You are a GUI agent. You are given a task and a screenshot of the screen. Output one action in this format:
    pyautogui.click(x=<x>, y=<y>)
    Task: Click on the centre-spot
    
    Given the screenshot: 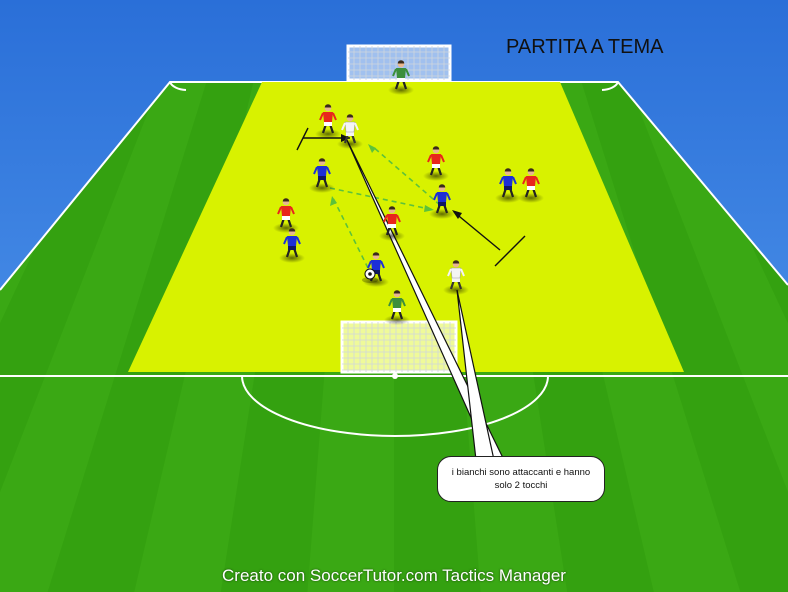 What is the action you would take?
    pyautogui.click(x=395, y=376)
    